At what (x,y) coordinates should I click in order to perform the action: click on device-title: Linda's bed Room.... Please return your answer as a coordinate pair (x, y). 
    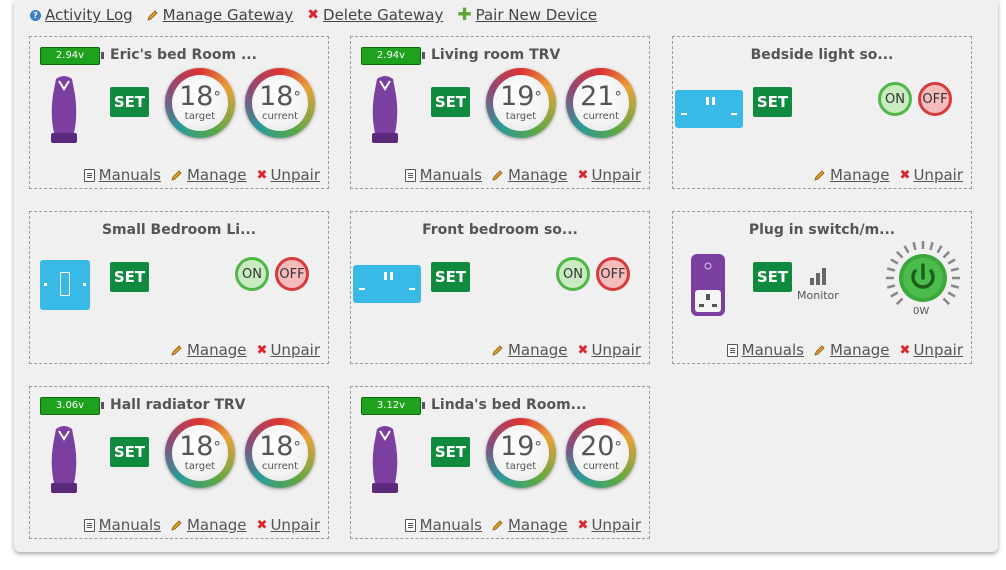
    Looking at the image, I should click on (509, 405).